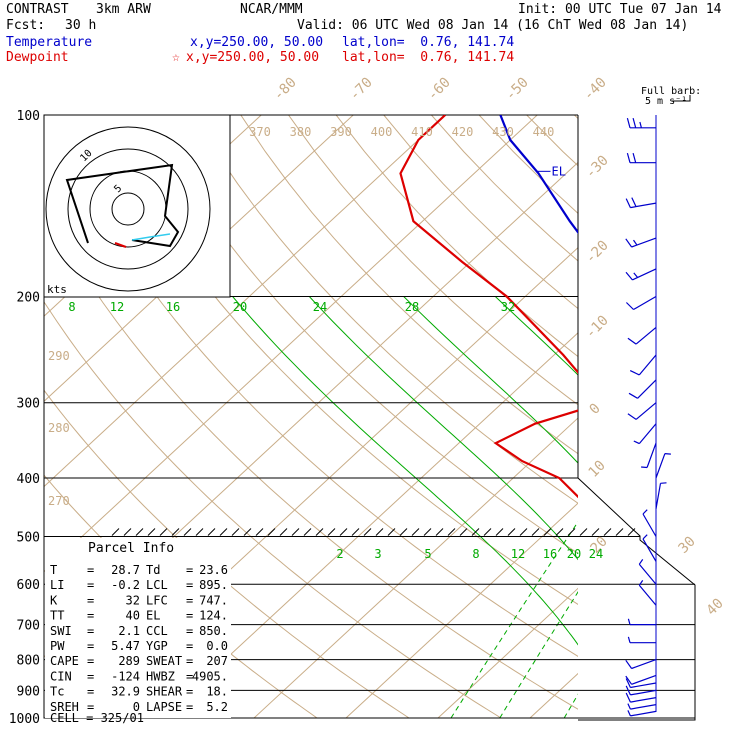  I want to click on mixing-ratio-label: 5, so click(427, 554).